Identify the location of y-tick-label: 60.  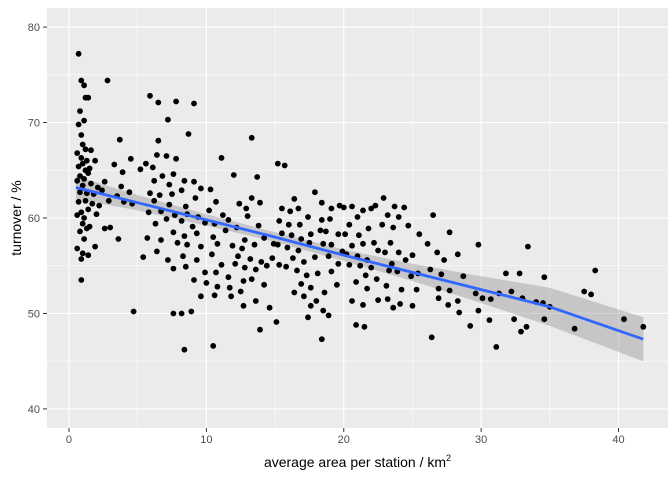
(34, 219).